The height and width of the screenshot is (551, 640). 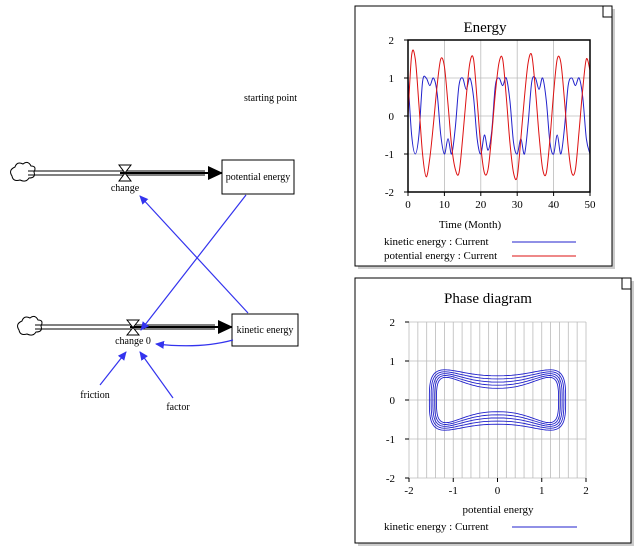 What do you see at coordinates (488, 299) in the screenshot?
I see `chart-title-phase: Phase diagram` at bounding box center [488, 299].